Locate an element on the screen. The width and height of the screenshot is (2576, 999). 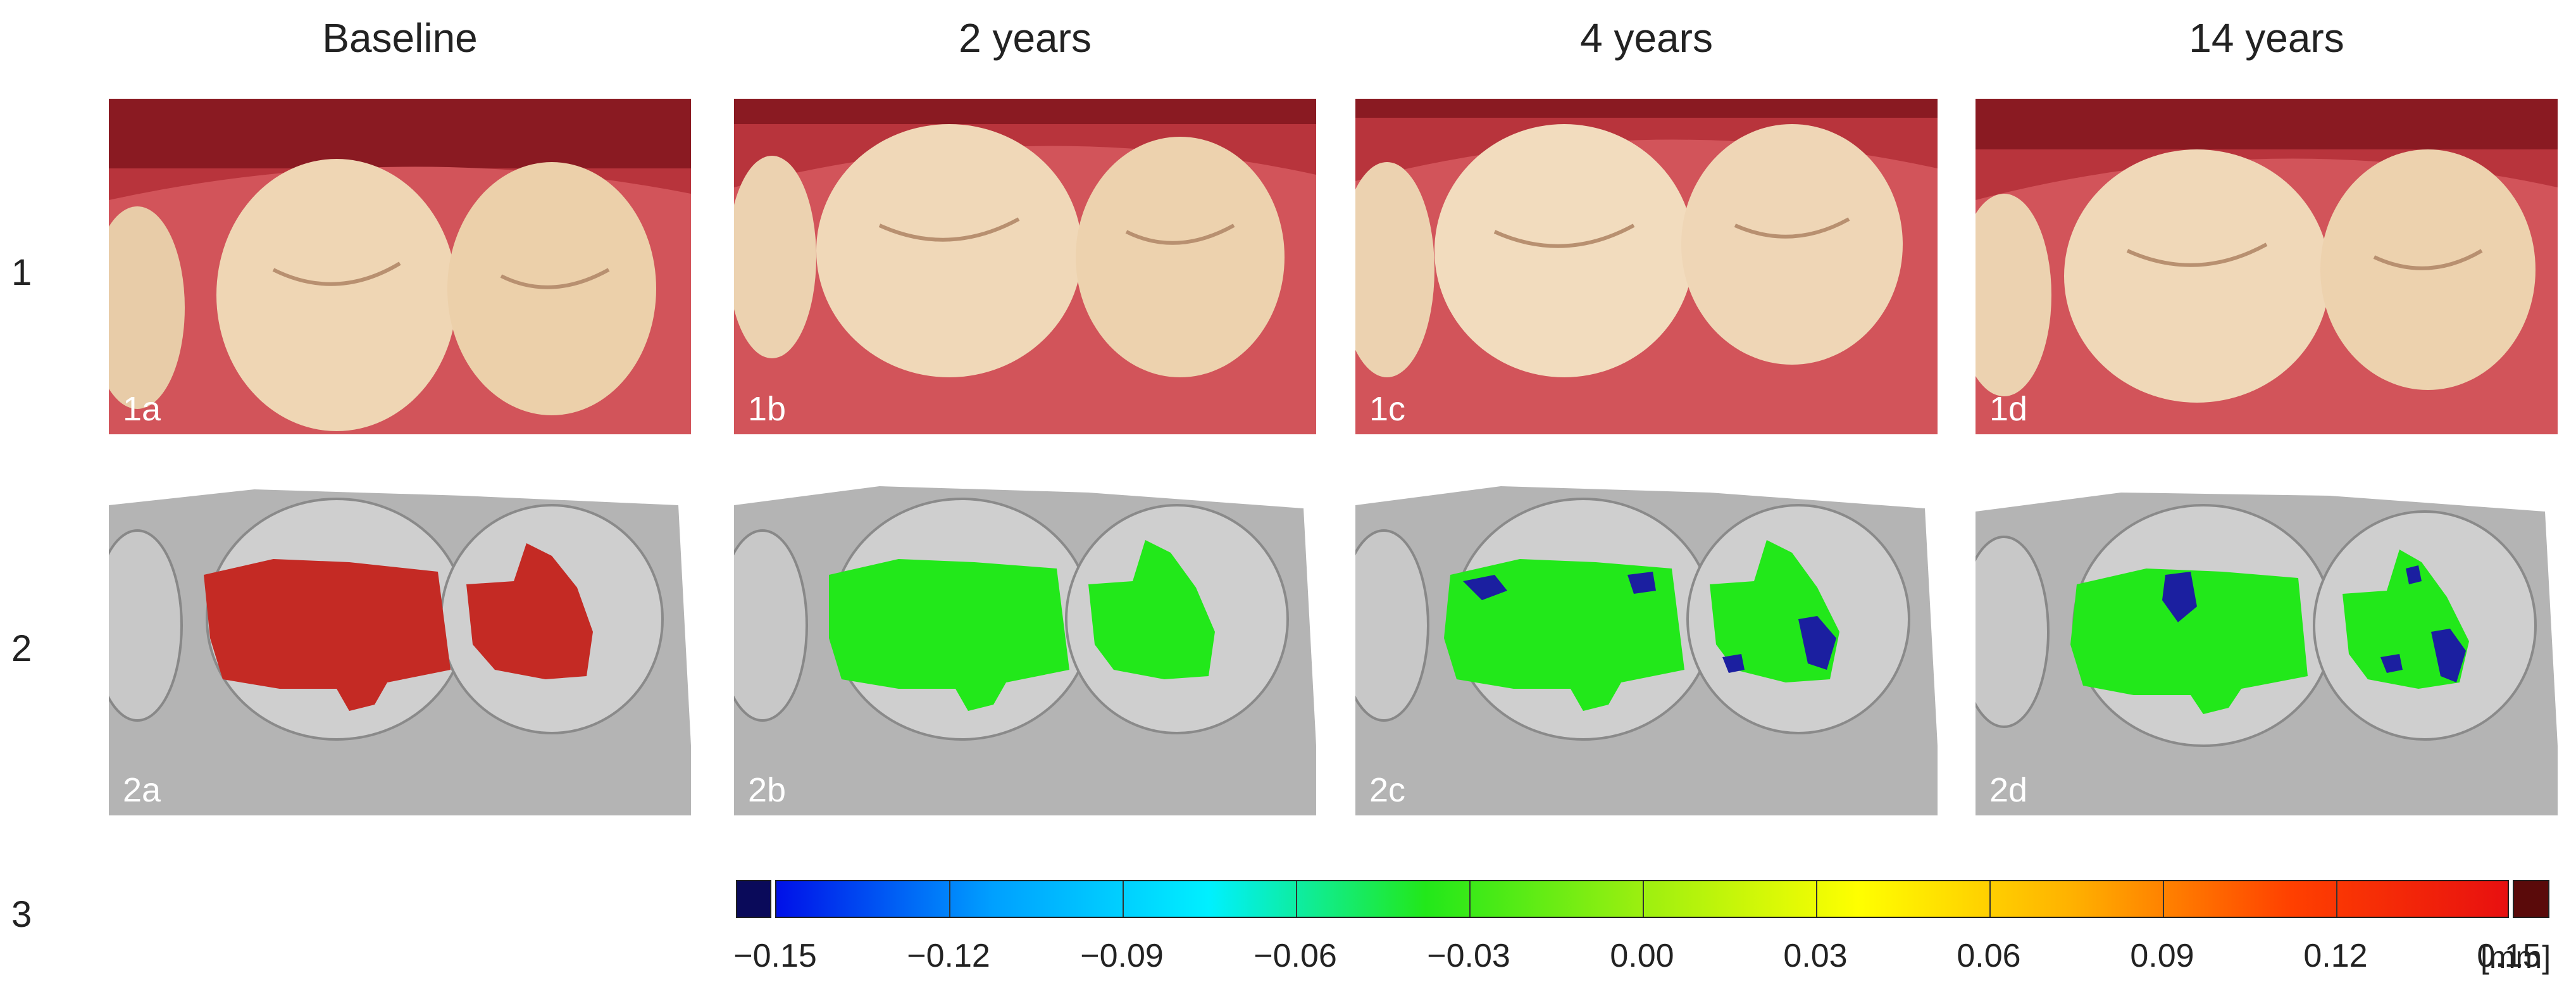
row-label-2: 2 is located at coordinates (21, 648).